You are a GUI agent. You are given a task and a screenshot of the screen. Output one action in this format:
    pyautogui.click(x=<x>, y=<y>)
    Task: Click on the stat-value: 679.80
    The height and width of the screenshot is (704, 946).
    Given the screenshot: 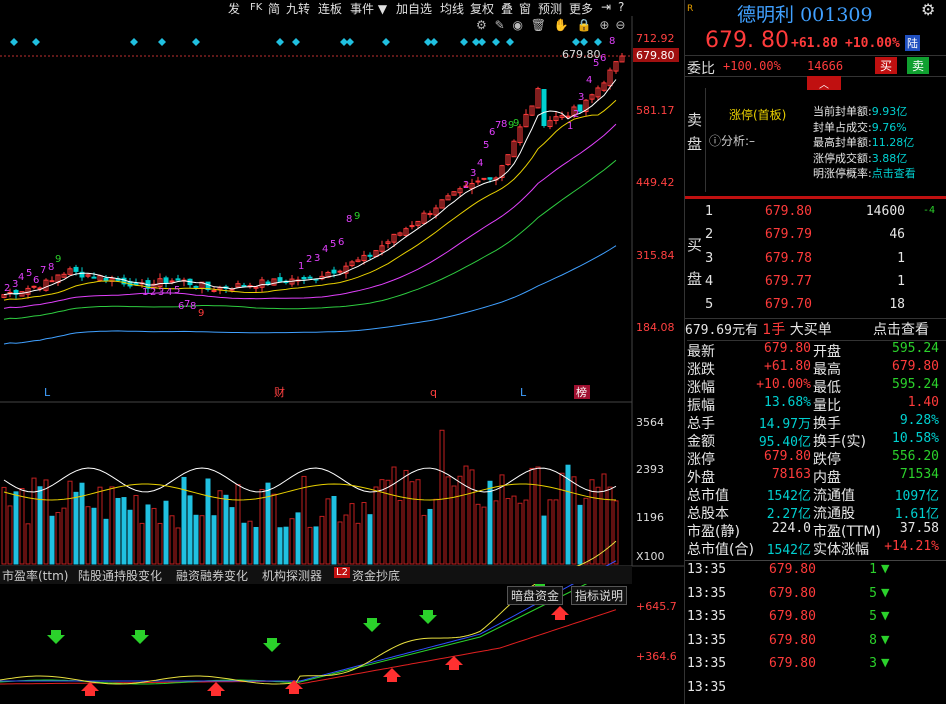 What is the action you would take?
    pyautogui.click(x=787, y=348)
    